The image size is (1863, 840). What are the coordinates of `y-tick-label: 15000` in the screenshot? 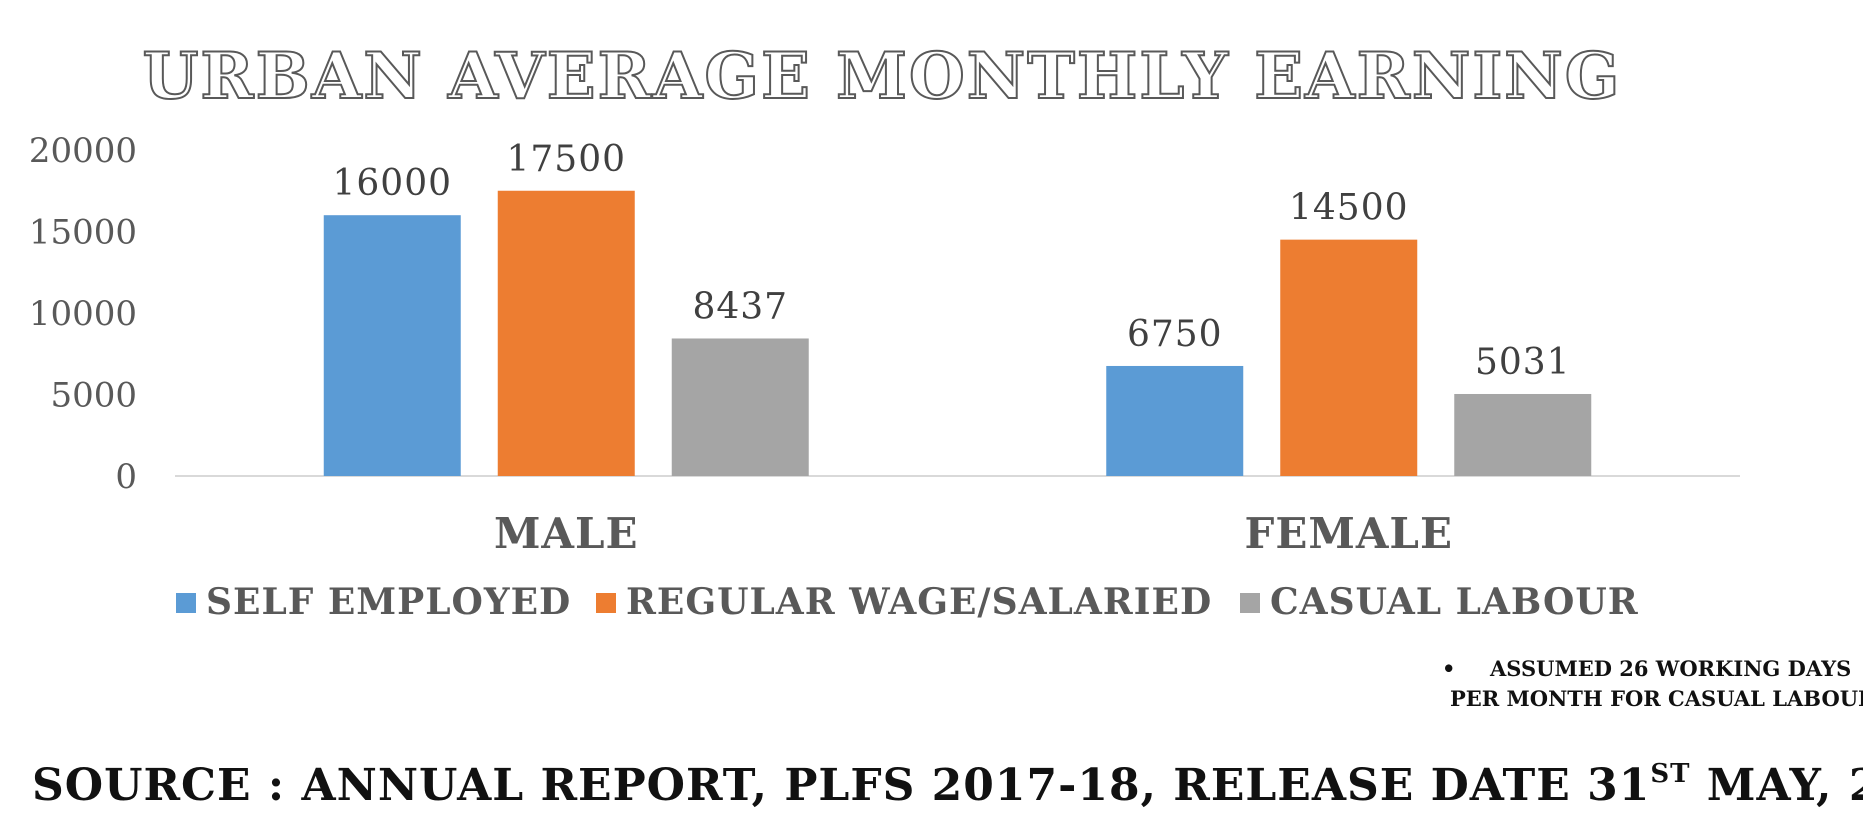 It's located at (83, 233).